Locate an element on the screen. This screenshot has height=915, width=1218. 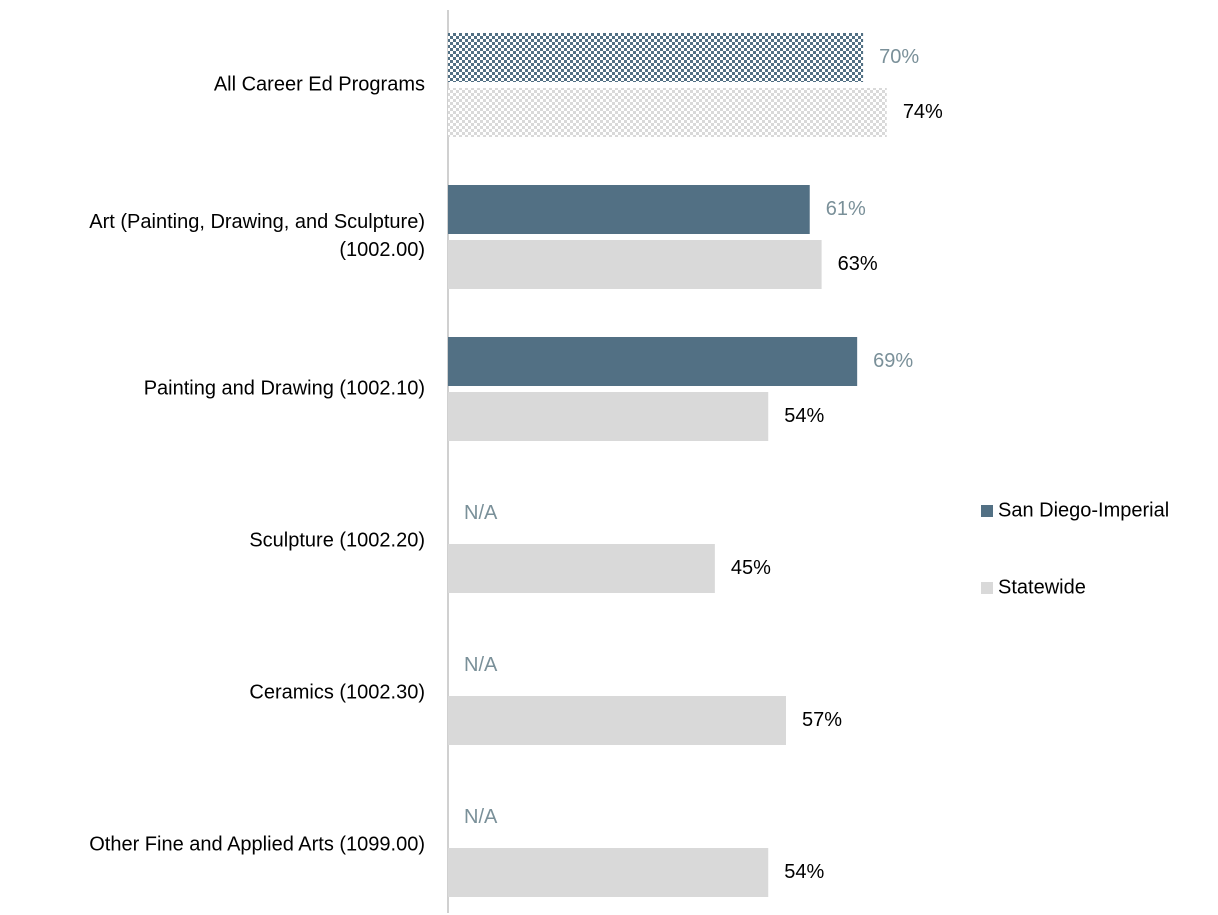
category-label: Painting and Drawing (1002.10) is located at coordinates (284, 388).